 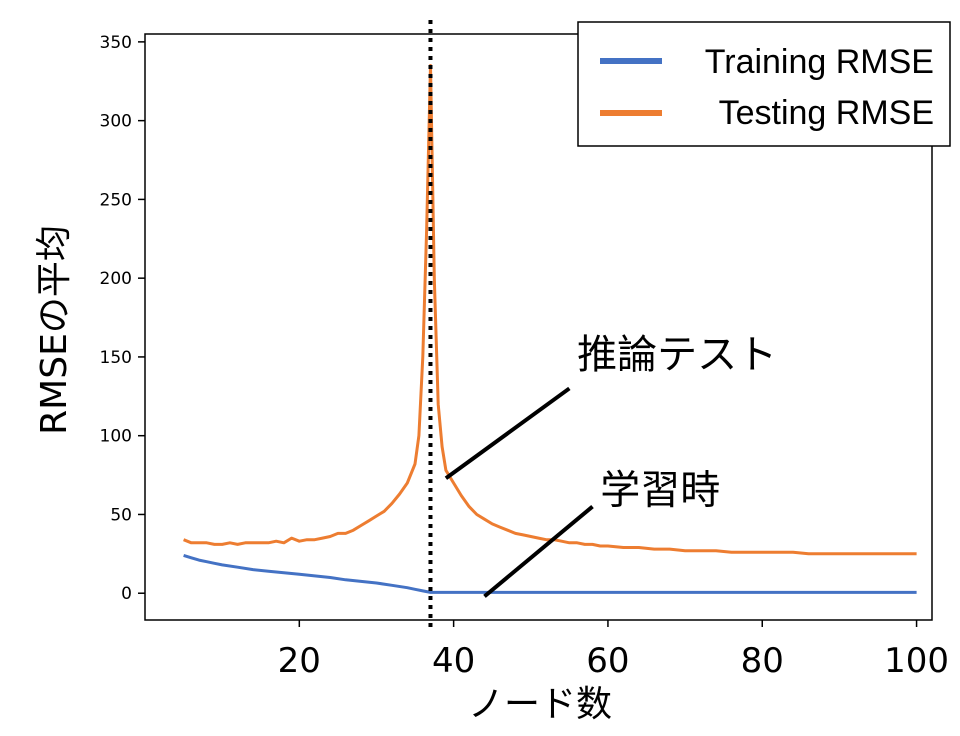 What do you see at coordinates (126, 594) in the screenshot?
I see `y-tick-label: 0` at bounding box center [126, 594].